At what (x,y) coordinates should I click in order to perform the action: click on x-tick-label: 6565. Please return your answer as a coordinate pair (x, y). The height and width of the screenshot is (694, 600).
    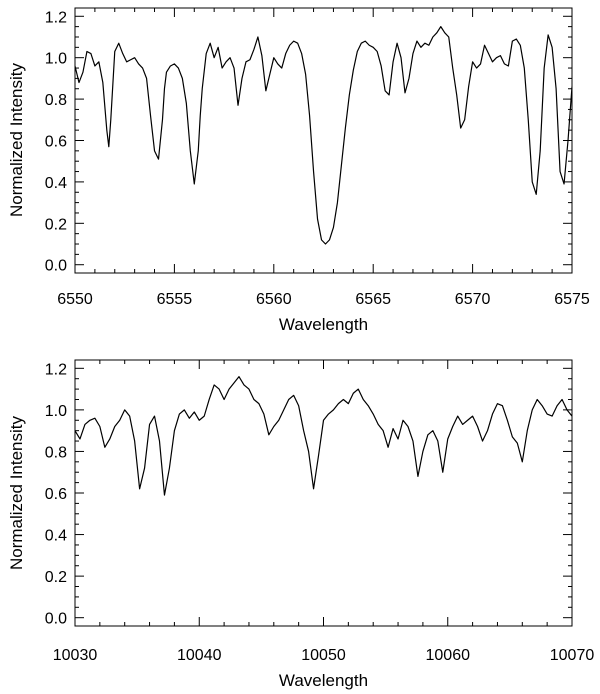
    Looking at the image, I should click on (373, 299).